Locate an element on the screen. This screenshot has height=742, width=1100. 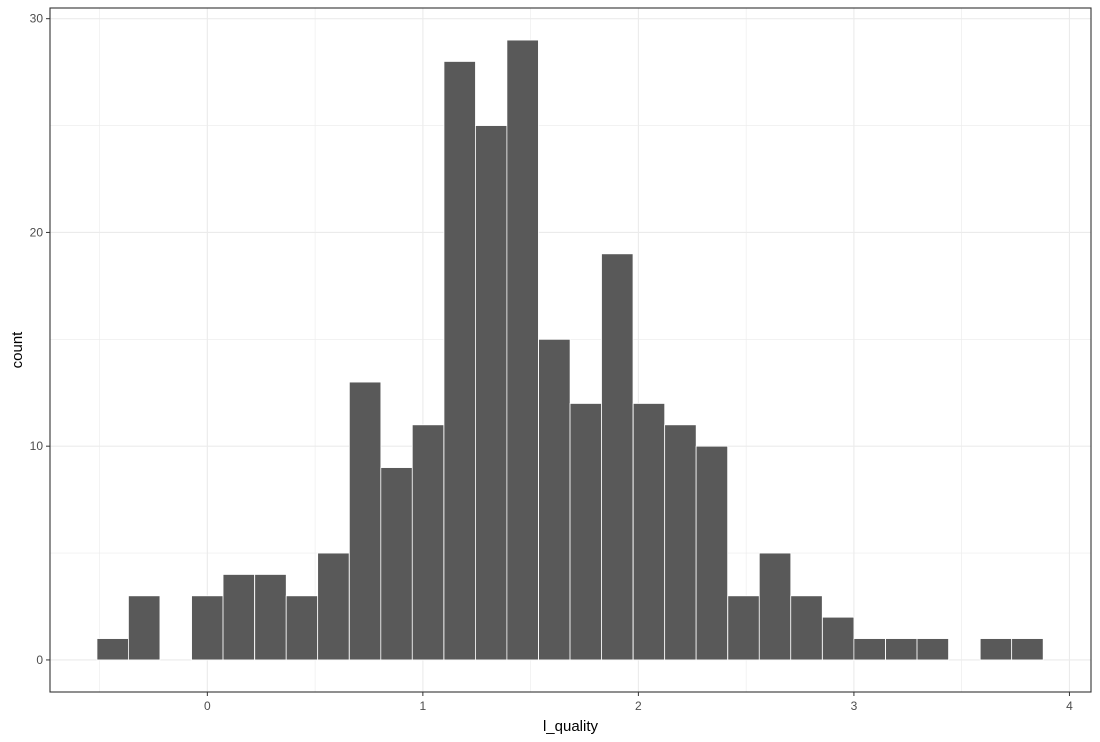
x-tick-label: 0 is located at coordinates (207, 706).